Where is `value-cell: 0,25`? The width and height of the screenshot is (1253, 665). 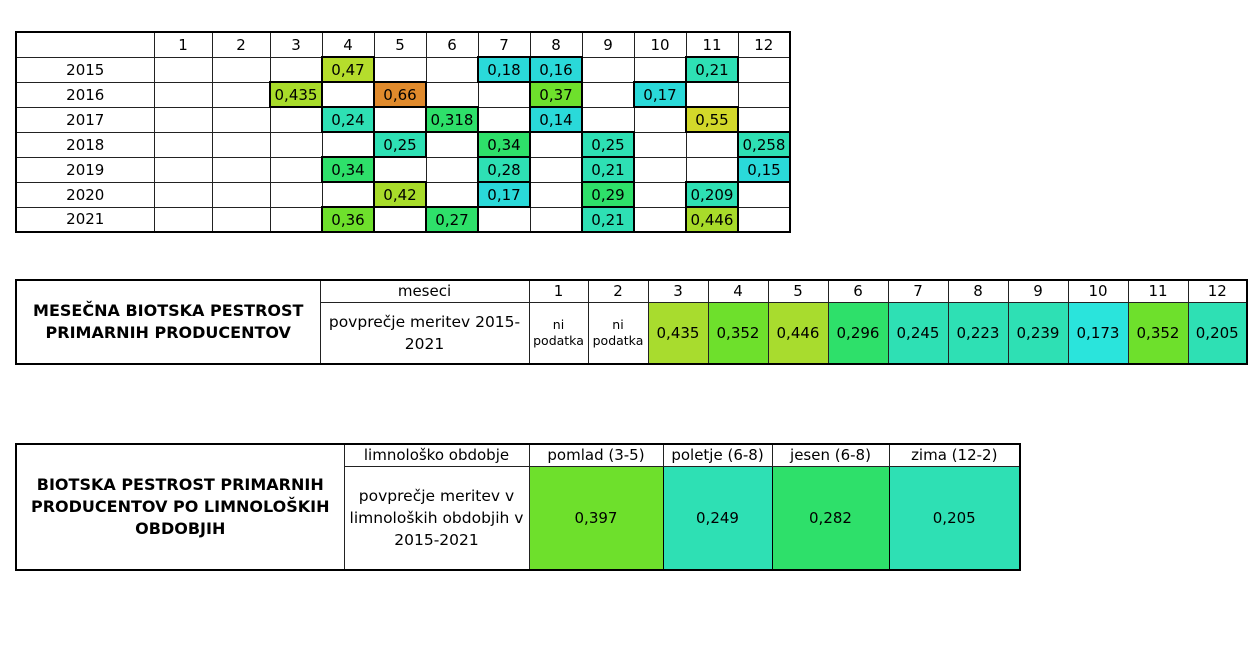
value-cell: 0,25 is located at coordinates (608, 144).